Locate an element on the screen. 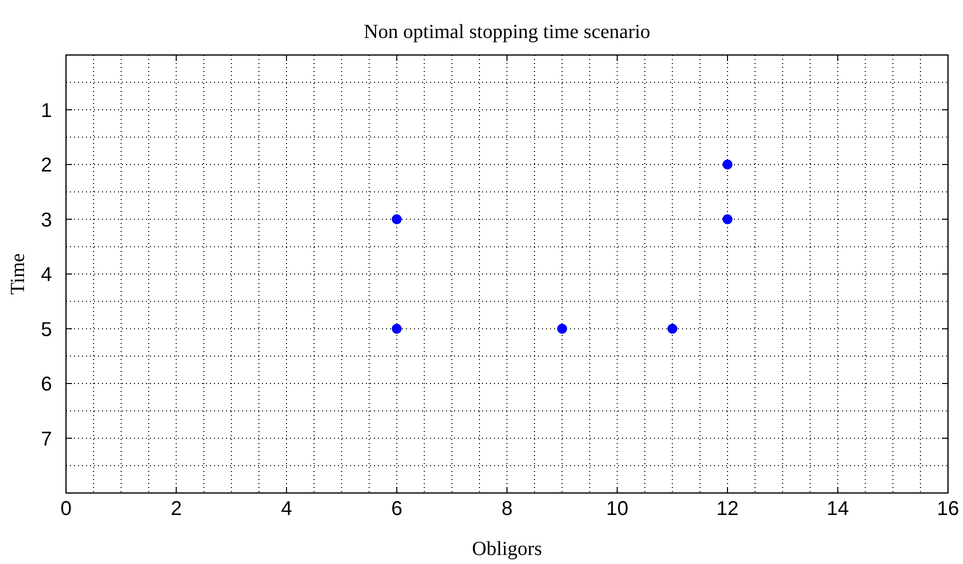 This screenshot has width=963, height=564. x-tick-label: 16 is located at coordinates (948, 509).